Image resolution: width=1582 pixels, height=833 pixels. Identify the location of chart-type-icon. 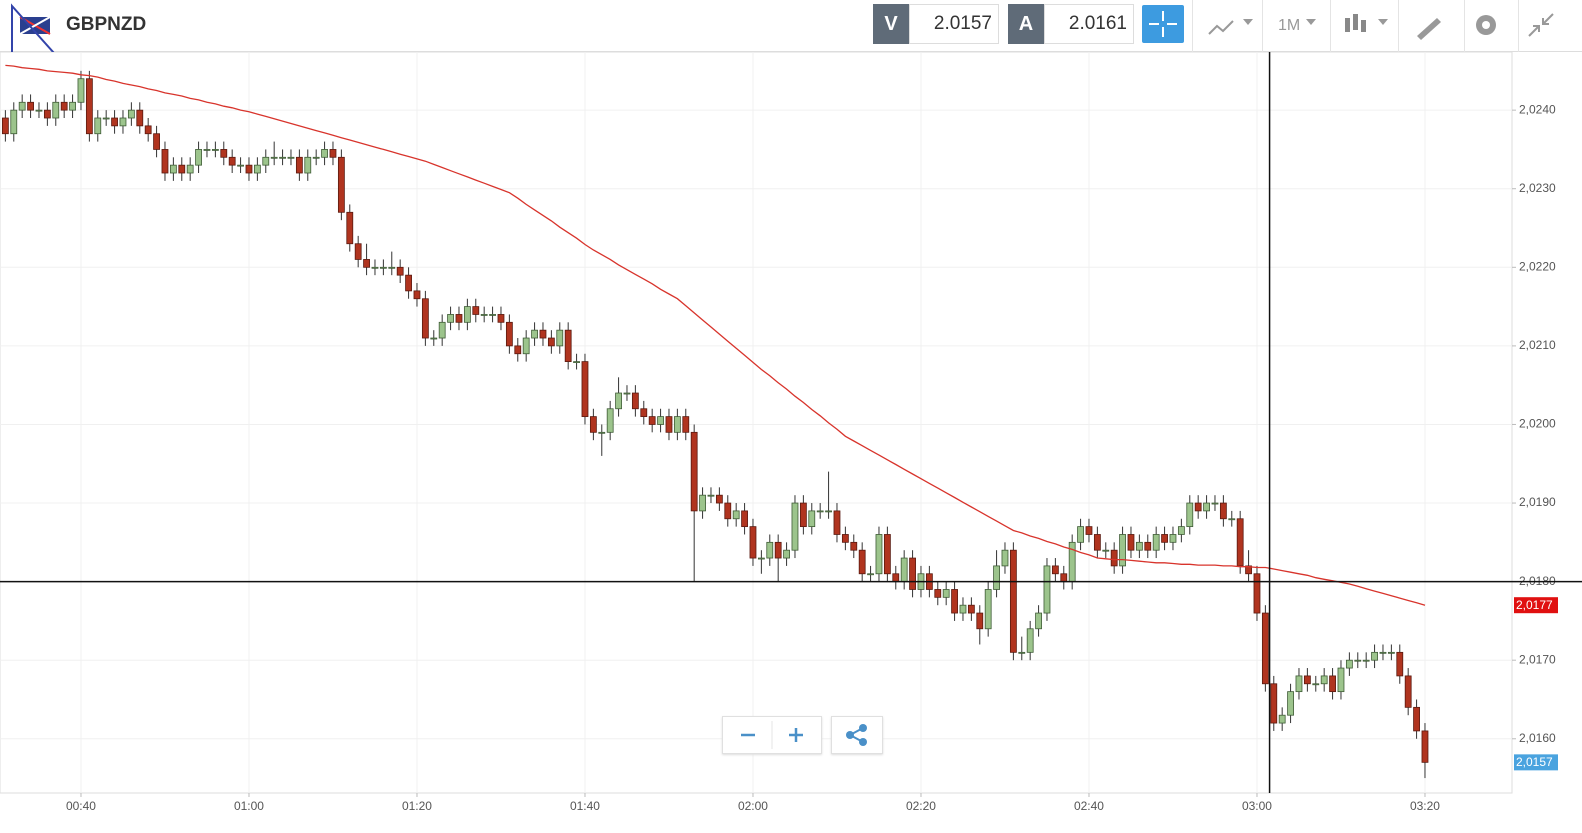
(1230, 27).